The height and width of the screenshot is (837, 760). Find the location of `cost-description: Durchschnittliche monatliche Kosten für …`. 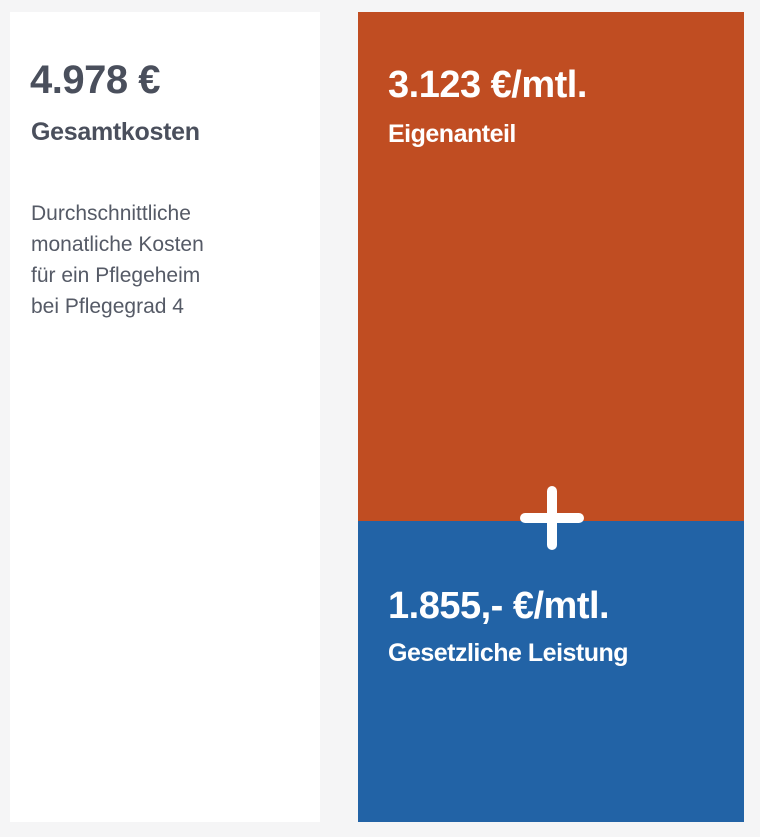

cost-description: Durchschnittliche monatliche Kosten für … is located at coordinates (161, 260).